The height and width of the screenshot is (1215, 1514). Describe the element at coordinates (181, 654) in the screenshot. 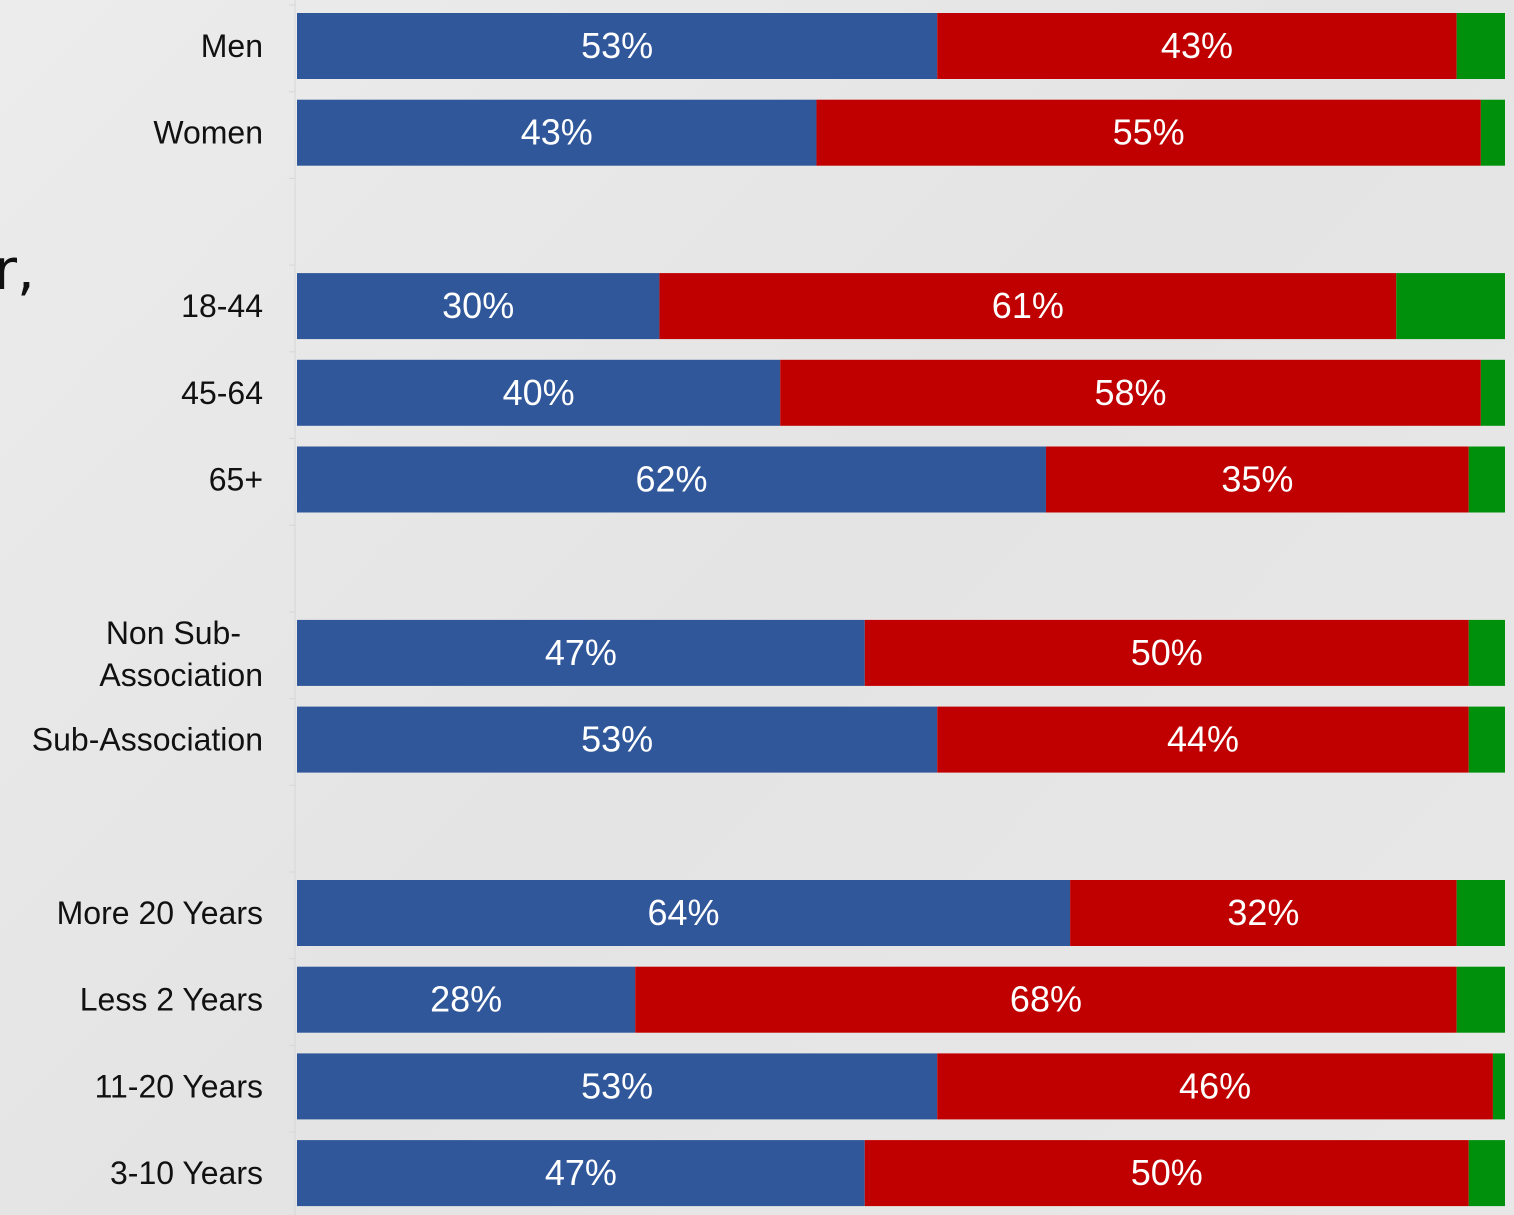

I see `category-label: Non Sub-Association` at that location.